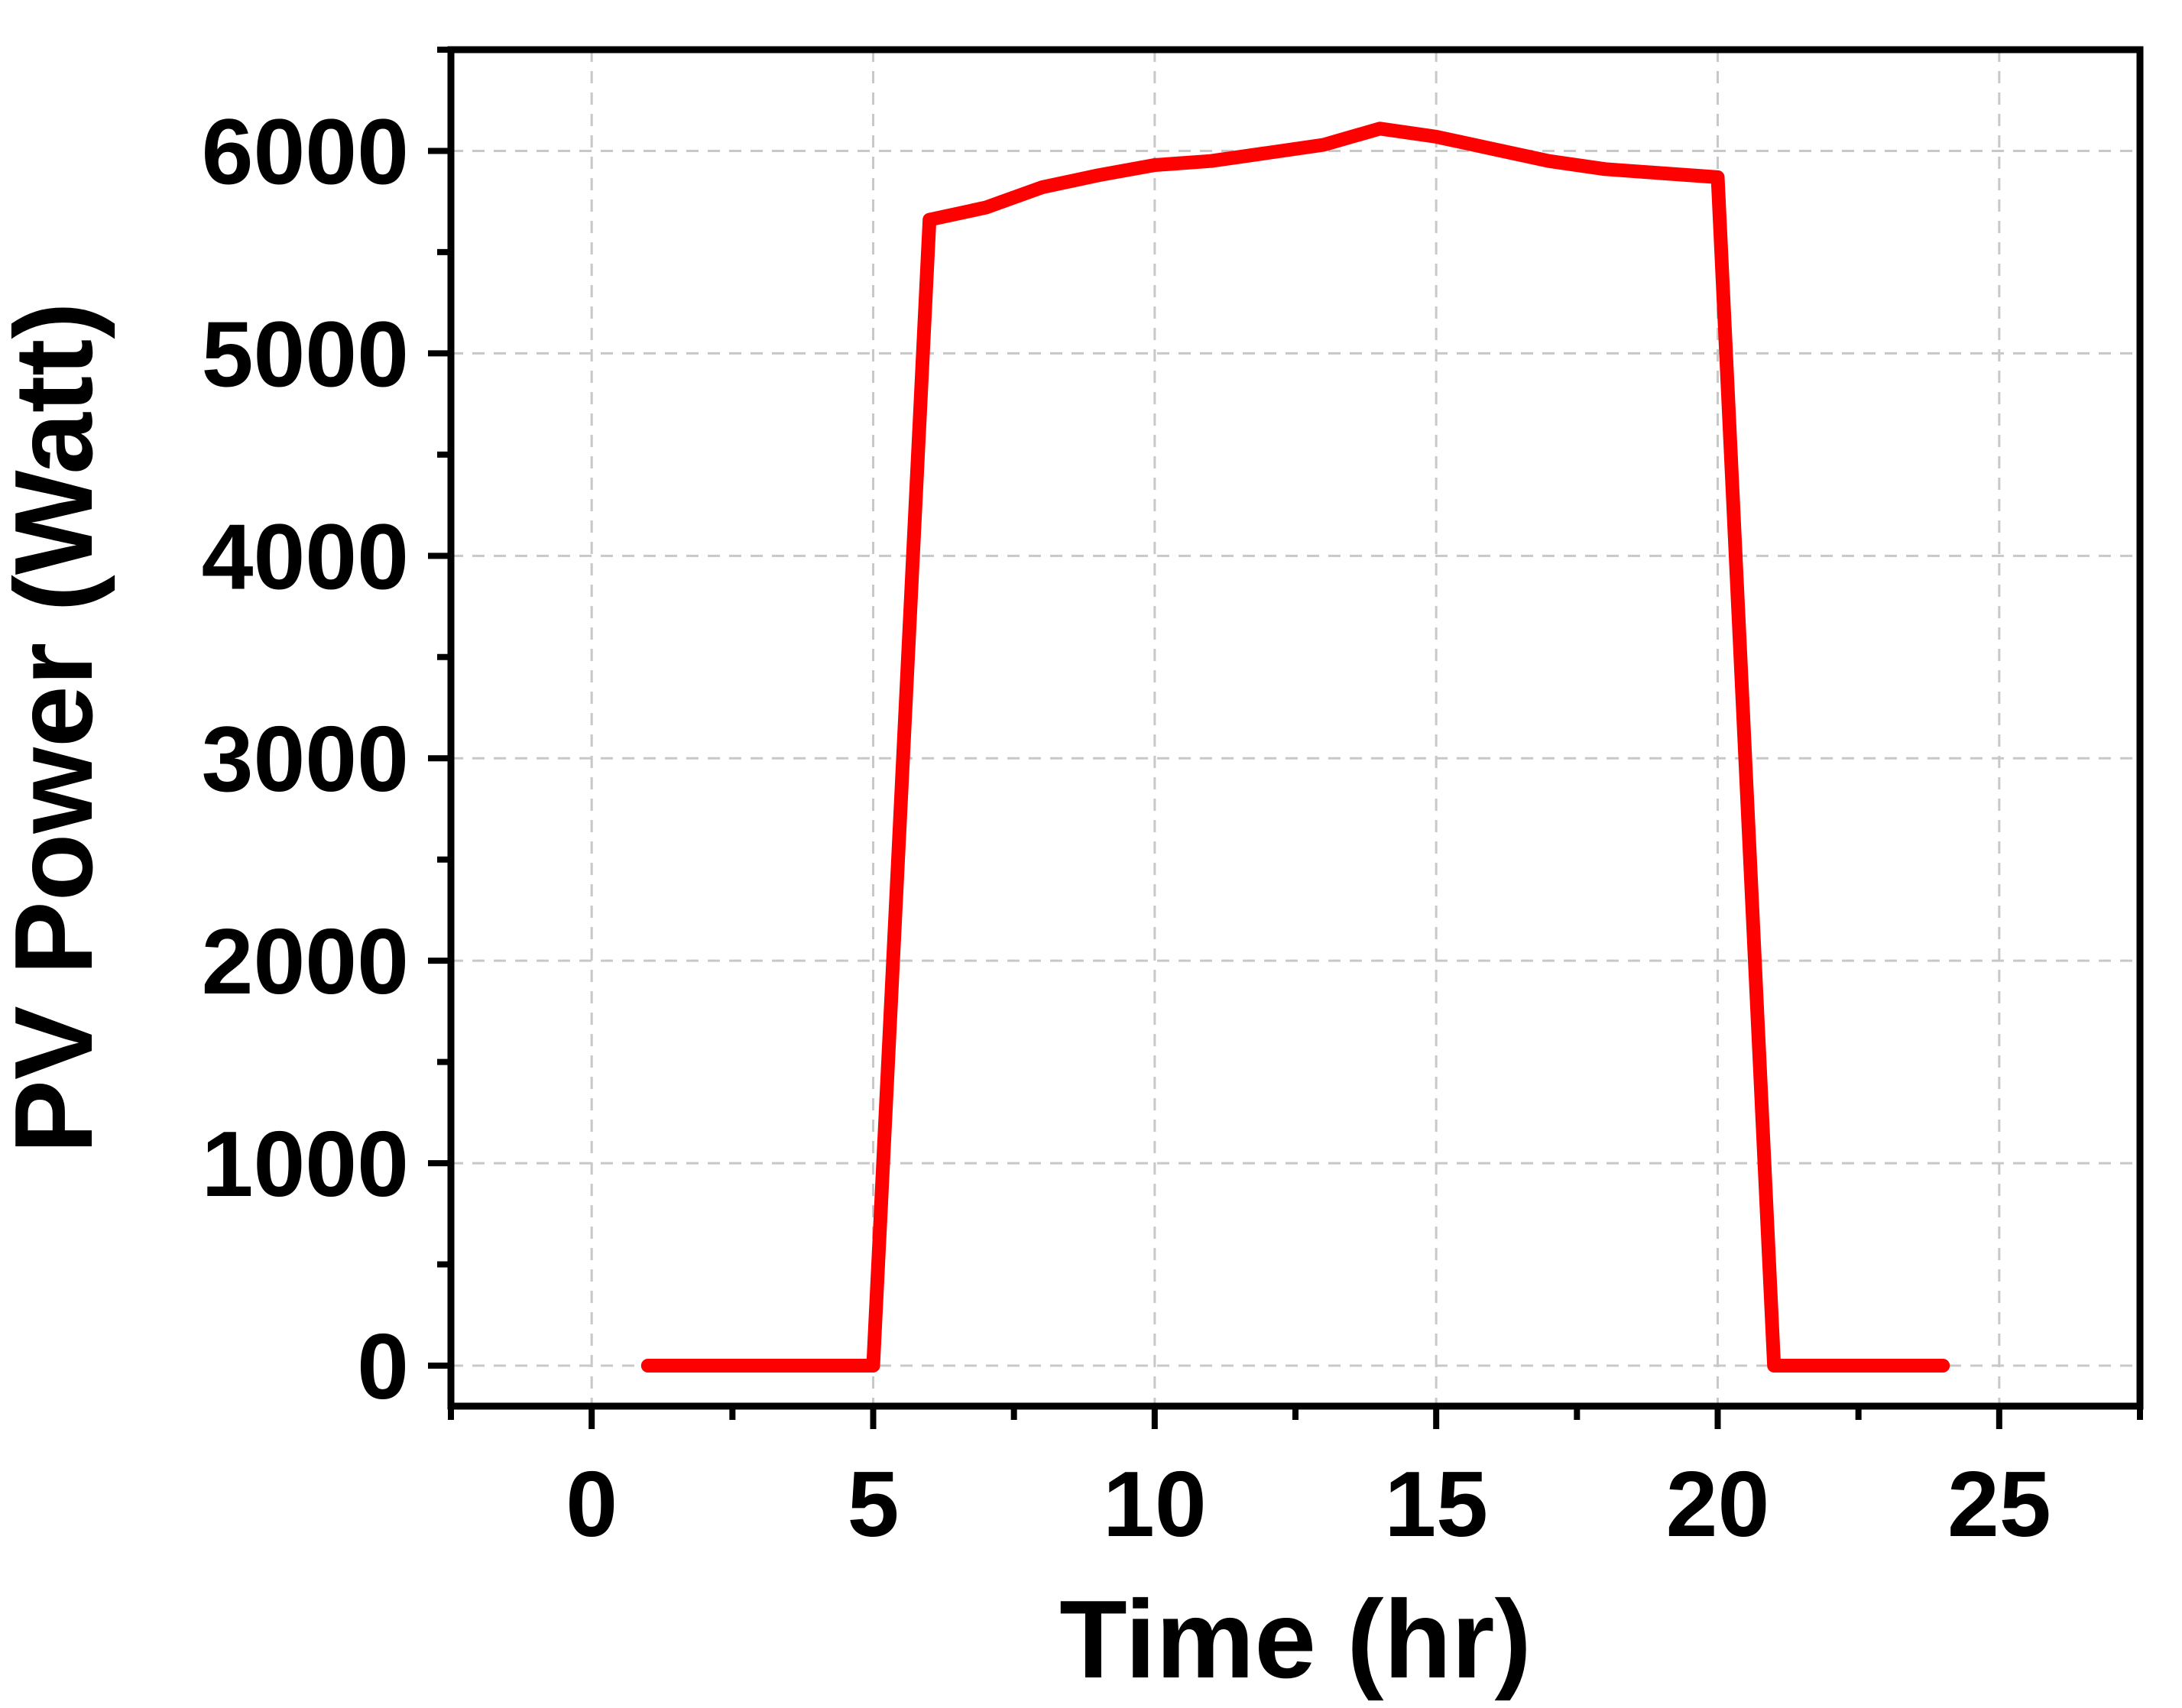  I want to click on x-tick-label: 15, so click(1436, 1504).